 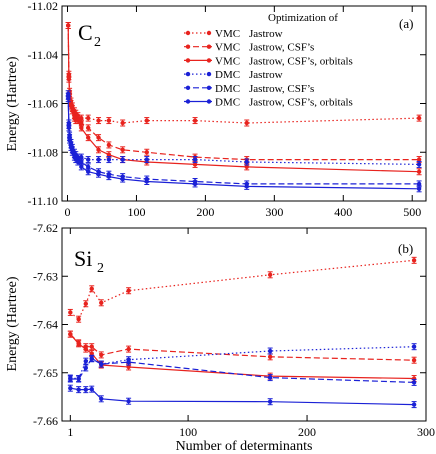 I want to click on y-tick-label: -7.62, so click(x=45, y=228).